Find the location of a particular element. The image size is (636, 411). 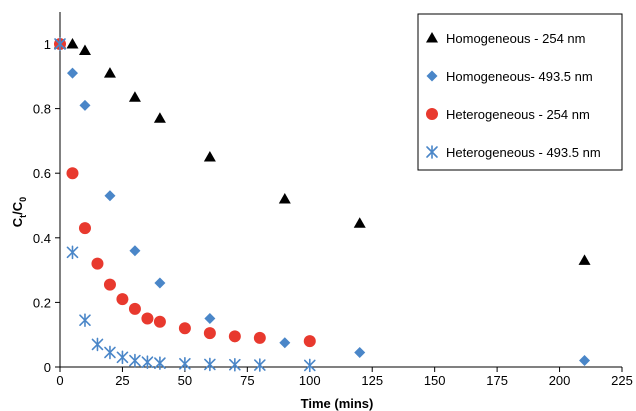

y-axis-title-main: C is located at coordinates (17, 222).